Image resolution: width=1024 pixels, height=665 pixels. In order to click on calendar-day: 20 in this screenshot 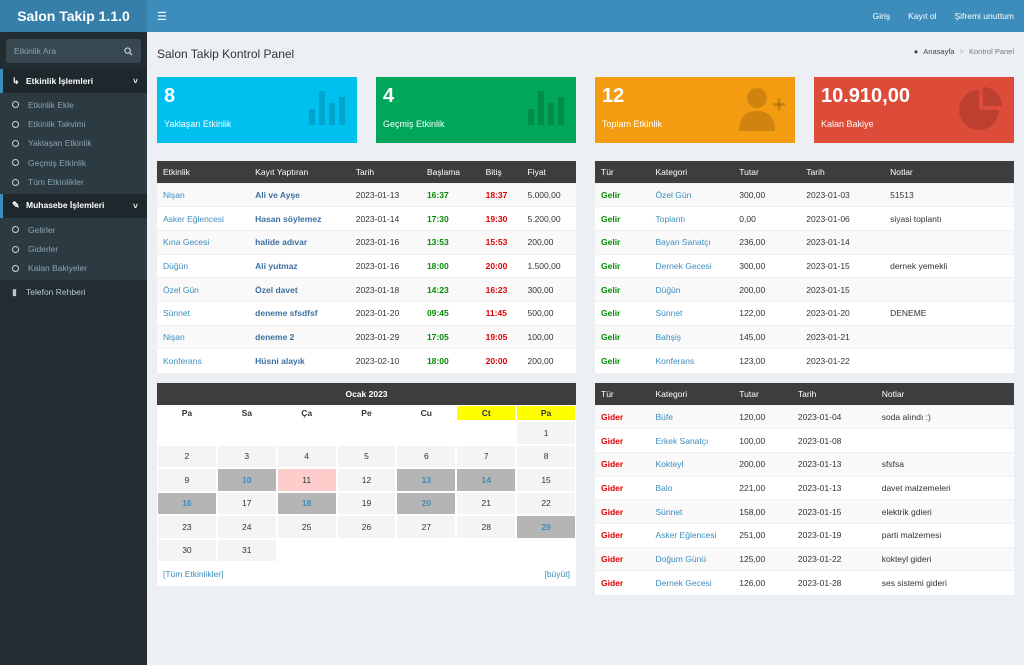, I will do `click(426, 503)`.